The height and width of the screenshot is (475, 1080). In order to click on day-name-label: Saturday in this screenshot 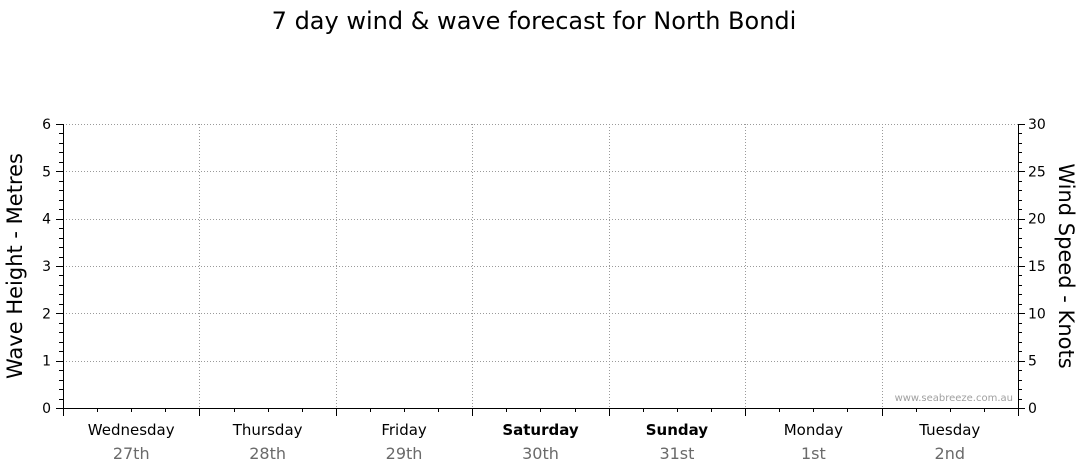, I will do `click(540, 430)`.